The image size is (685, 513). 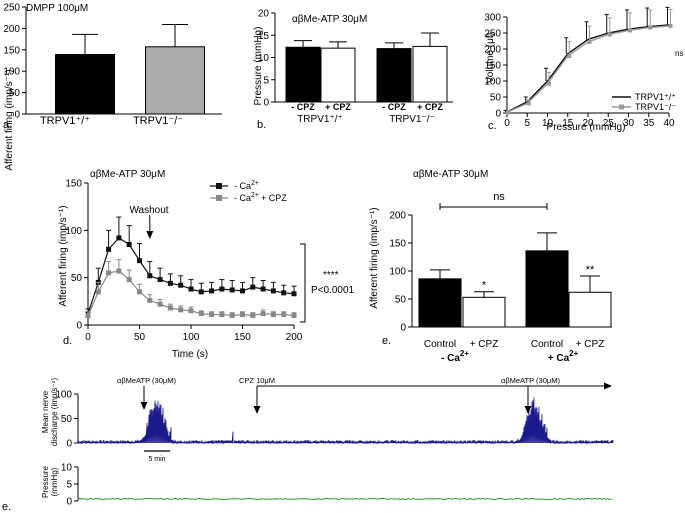 What do you see at coordinates (498, 114) in the screenshot?
I see `panel-c-y-tick-label: 0` at bounding box center [498, 114].